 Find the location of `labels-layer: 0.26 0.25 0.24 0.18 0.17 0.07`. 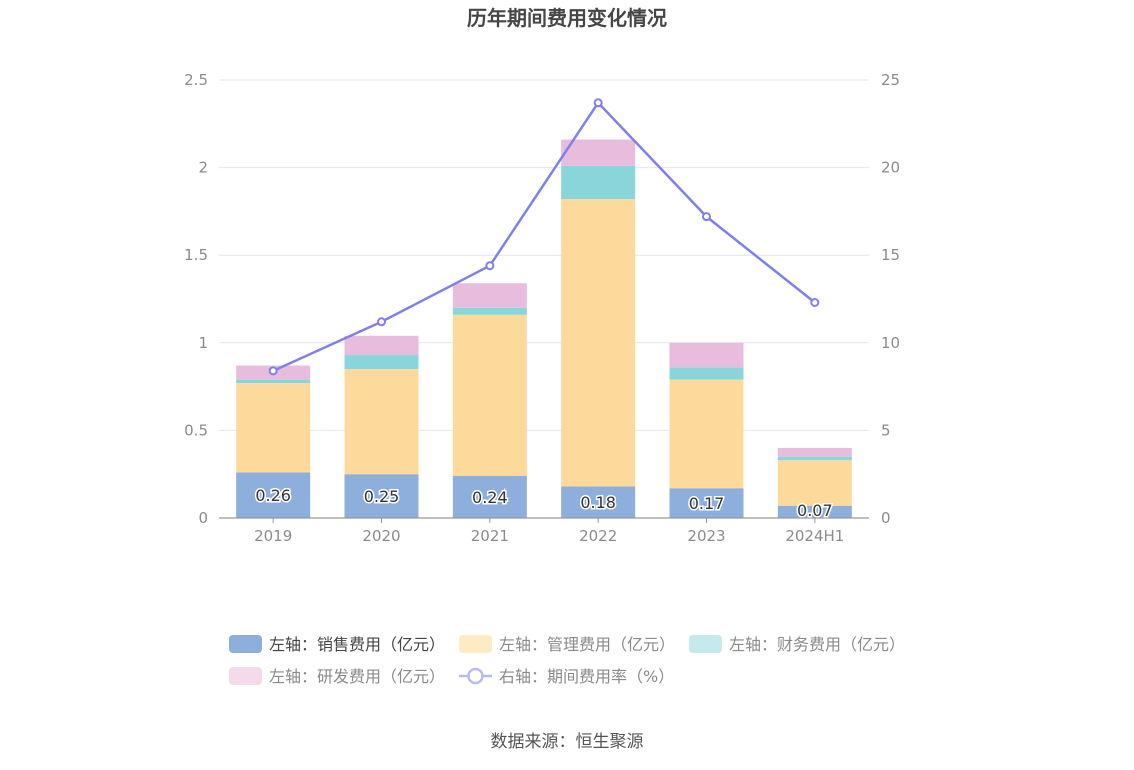

labels-layer: 0.26 0.25 0.24 0.18 0.17 0.07 is located at coordinates (544, 503).